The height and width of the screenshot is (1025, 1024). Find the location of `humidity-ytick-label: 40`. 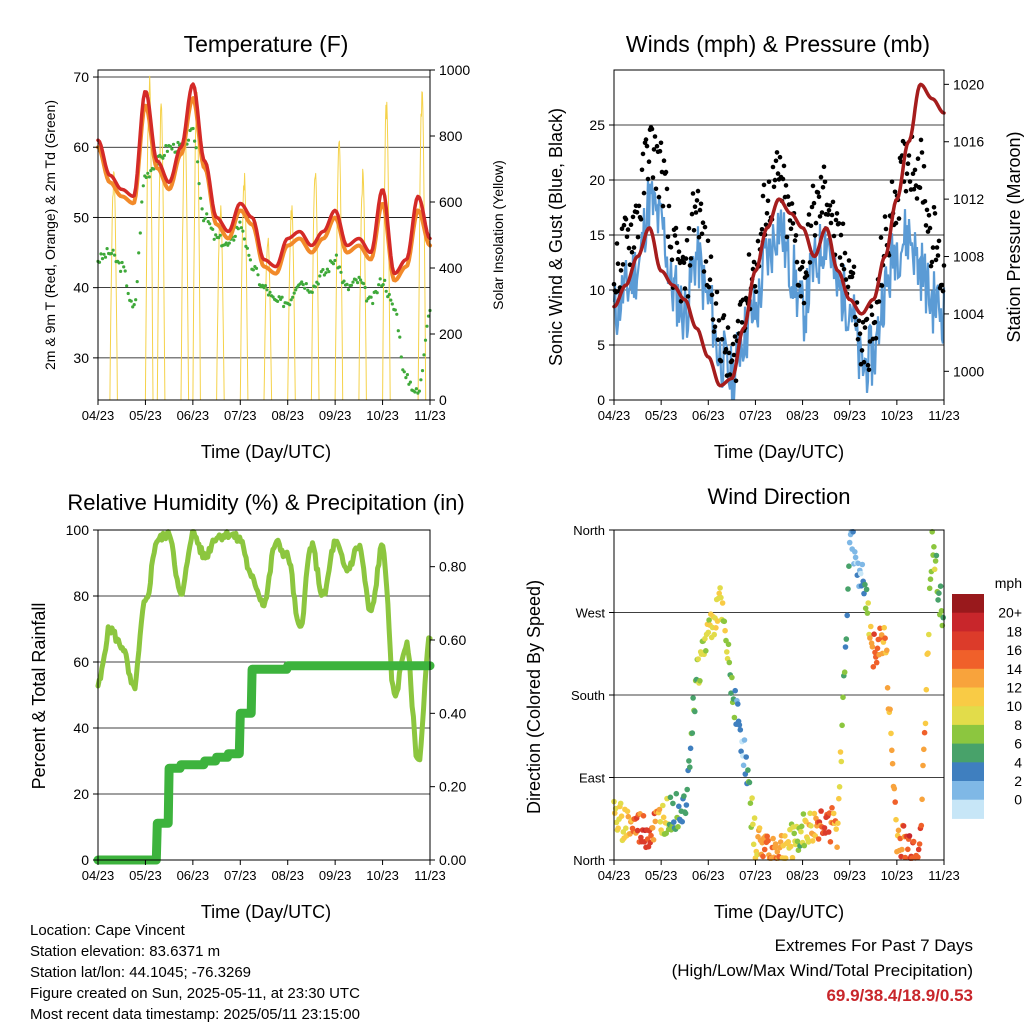

humidity-ytick-label: 40 is located at coordinates (81, 728).